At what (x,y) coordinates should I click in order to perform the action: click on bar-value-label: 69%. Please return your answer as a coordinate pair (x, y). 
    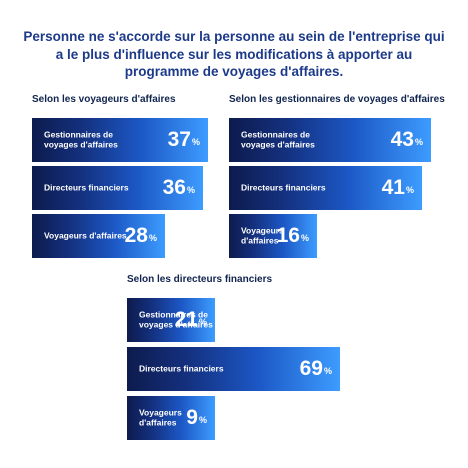
    Looking at the image, I should click on (315, 368).